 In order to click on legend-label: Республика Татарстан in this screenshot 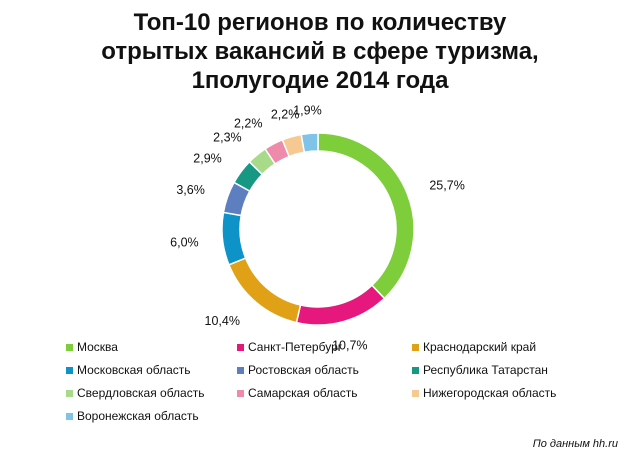, I will do `click(485, 370)`.